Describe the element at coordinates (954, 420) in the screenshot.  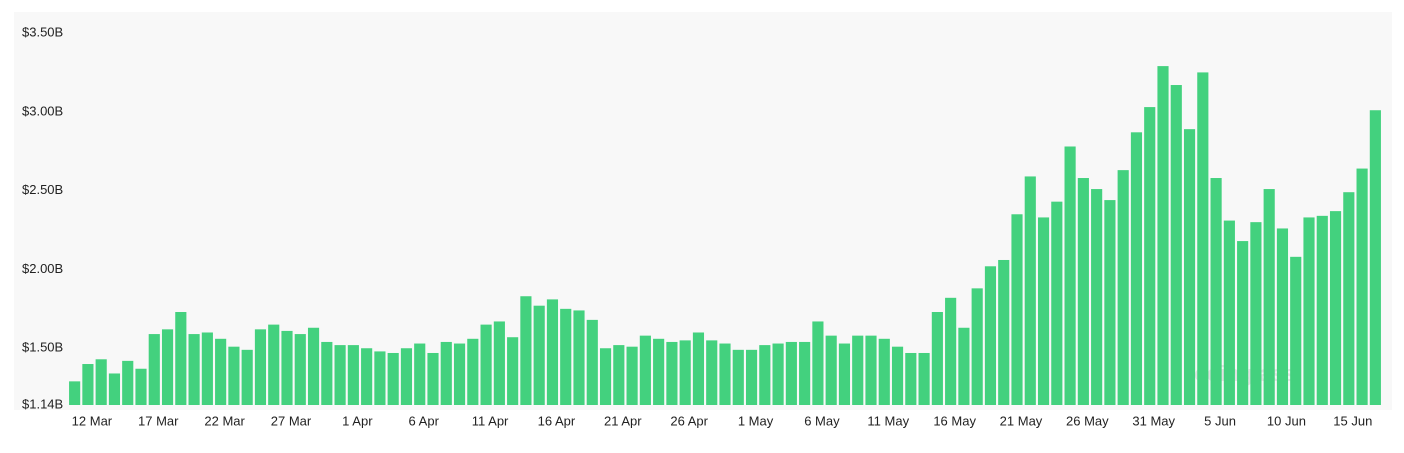
I see `x-tick-label: 16 May` at that location.